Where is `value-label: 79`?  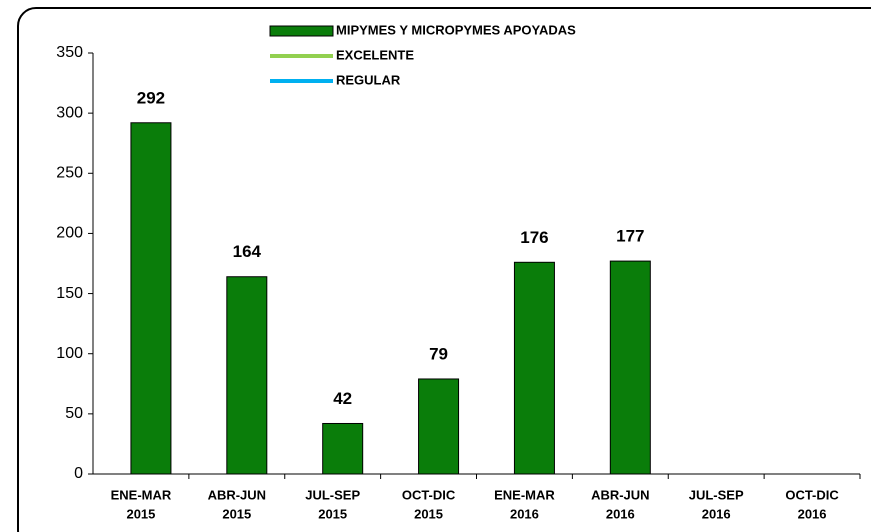 value-label: 79 is located at coordinates (438, 353).